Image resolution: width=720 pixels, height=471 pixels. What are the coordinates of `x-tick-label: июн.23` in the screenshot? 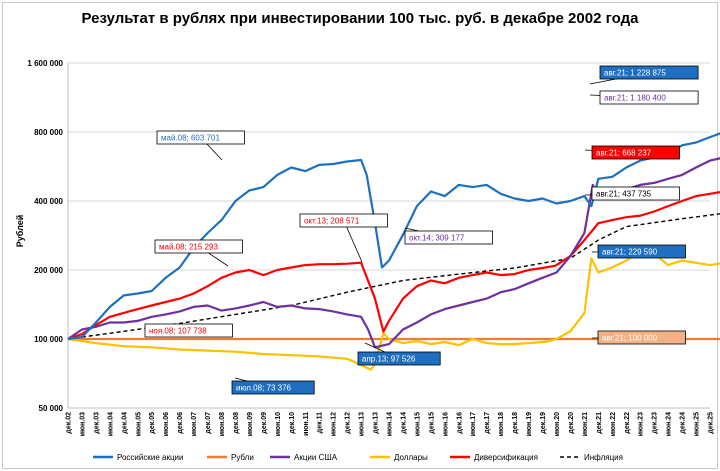 It's located at (641, 424).